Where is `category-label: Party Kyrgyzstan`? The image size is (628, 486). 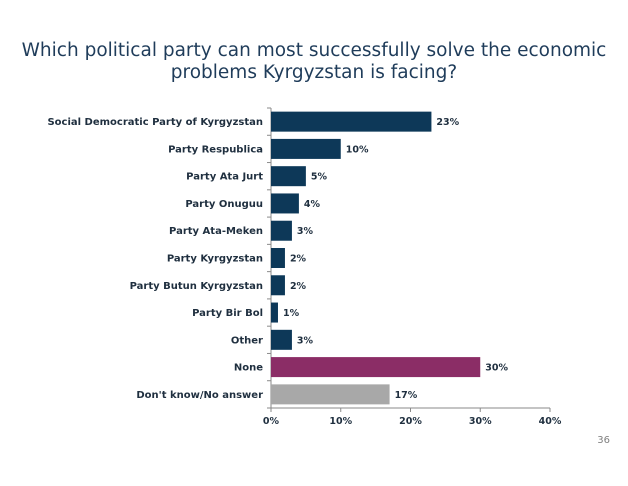 category-label: Party Kyrgyzstan is located at coordinates (215, 259).